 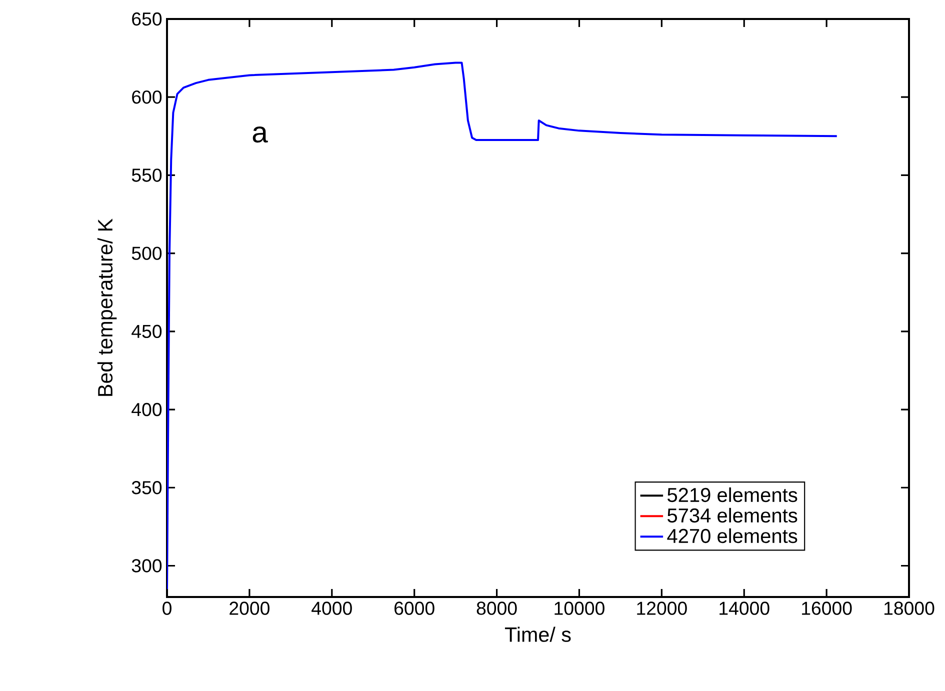 What do you see at coordinates (496, 608) in the screenshot?
I see `x-tick-label: 8000` at bounding box center [496, 608].